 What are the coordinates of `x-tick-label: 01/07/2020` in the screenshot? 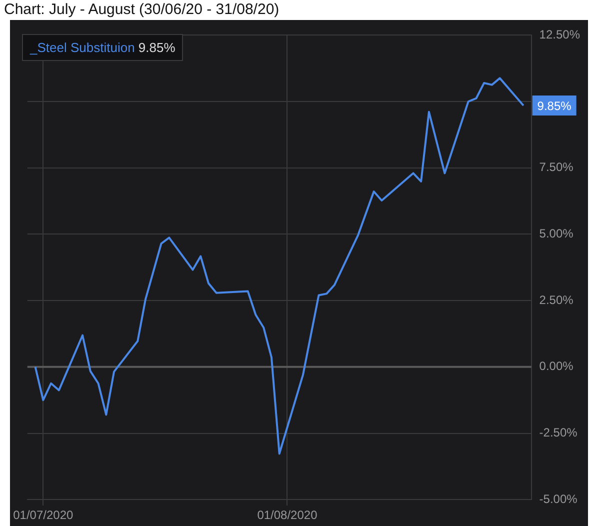 It's located at (43, 515).